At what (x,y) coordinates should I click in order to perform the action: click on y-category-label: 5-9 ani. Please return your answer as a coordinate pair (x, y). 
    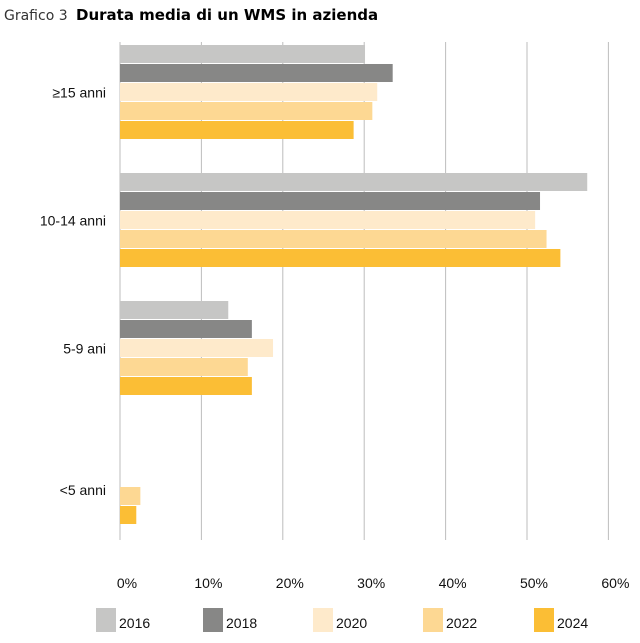
    Looking at the image, I should click on (84, 349).